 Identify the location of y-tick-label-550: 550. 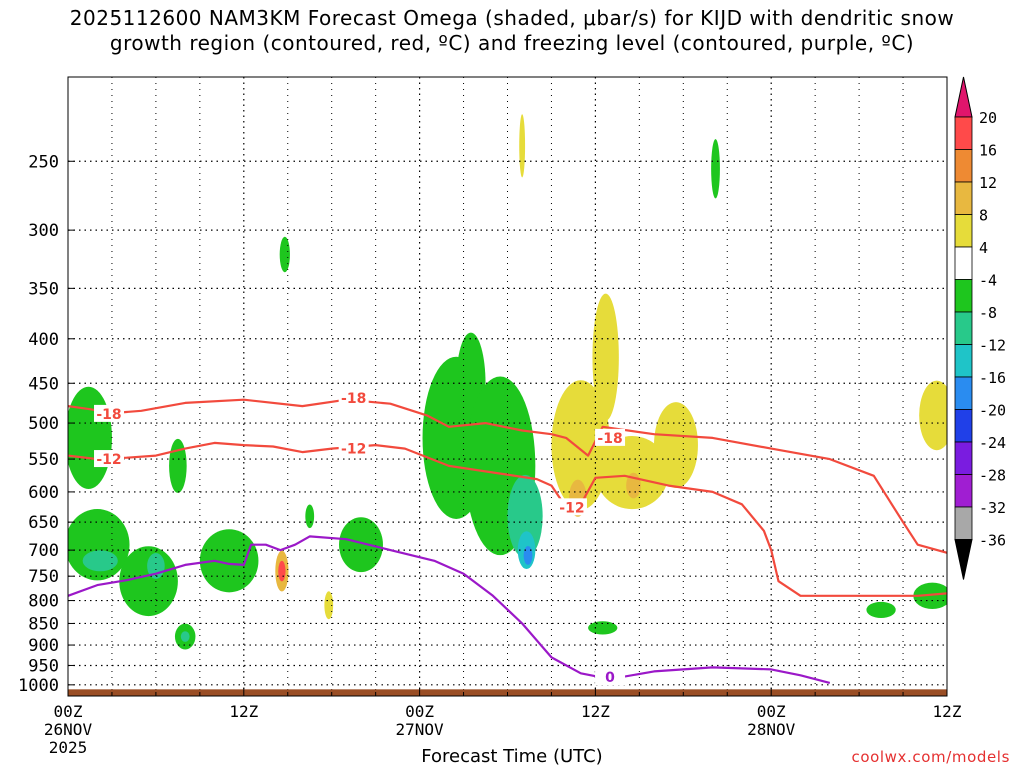
(43, 460).